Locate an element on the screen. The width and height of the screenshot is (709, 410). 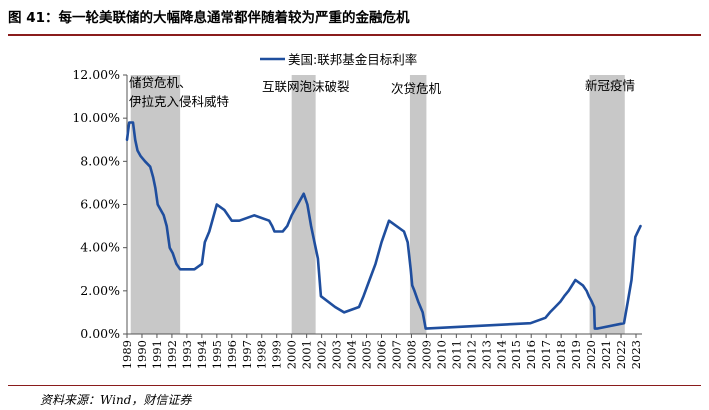
x-tick-label: 2005 is located at coordinates (367, 354).